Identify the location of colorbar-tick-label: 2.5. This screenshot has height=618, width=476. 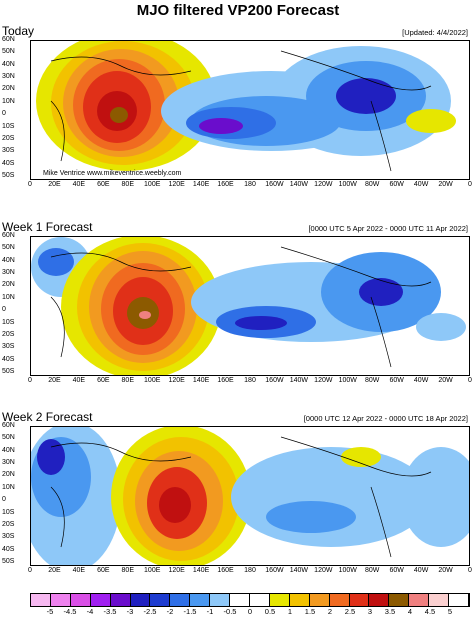
(350, 611).